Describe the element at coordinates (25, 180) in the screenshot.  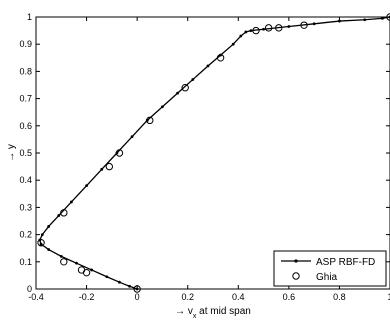
I see `y-tick-label: 0.4` at that location.